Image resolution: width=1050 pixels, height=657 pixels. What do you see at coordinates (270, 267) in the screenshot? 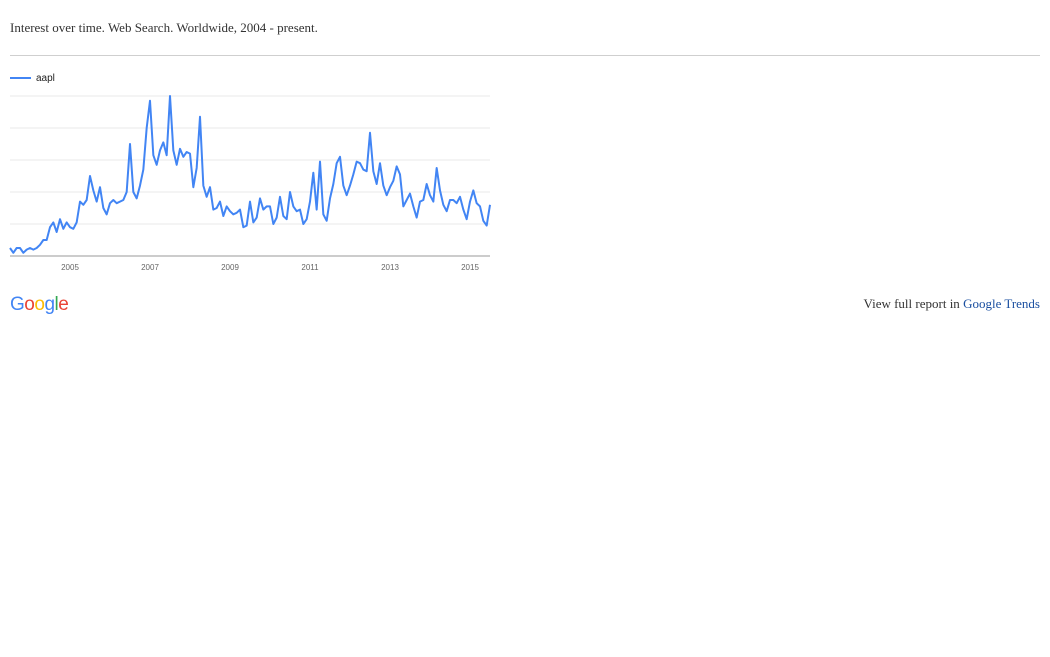
I see `x-tick-labels: 2005 2007 2009 2011 2013 2015` at bounding box center [270, 267].